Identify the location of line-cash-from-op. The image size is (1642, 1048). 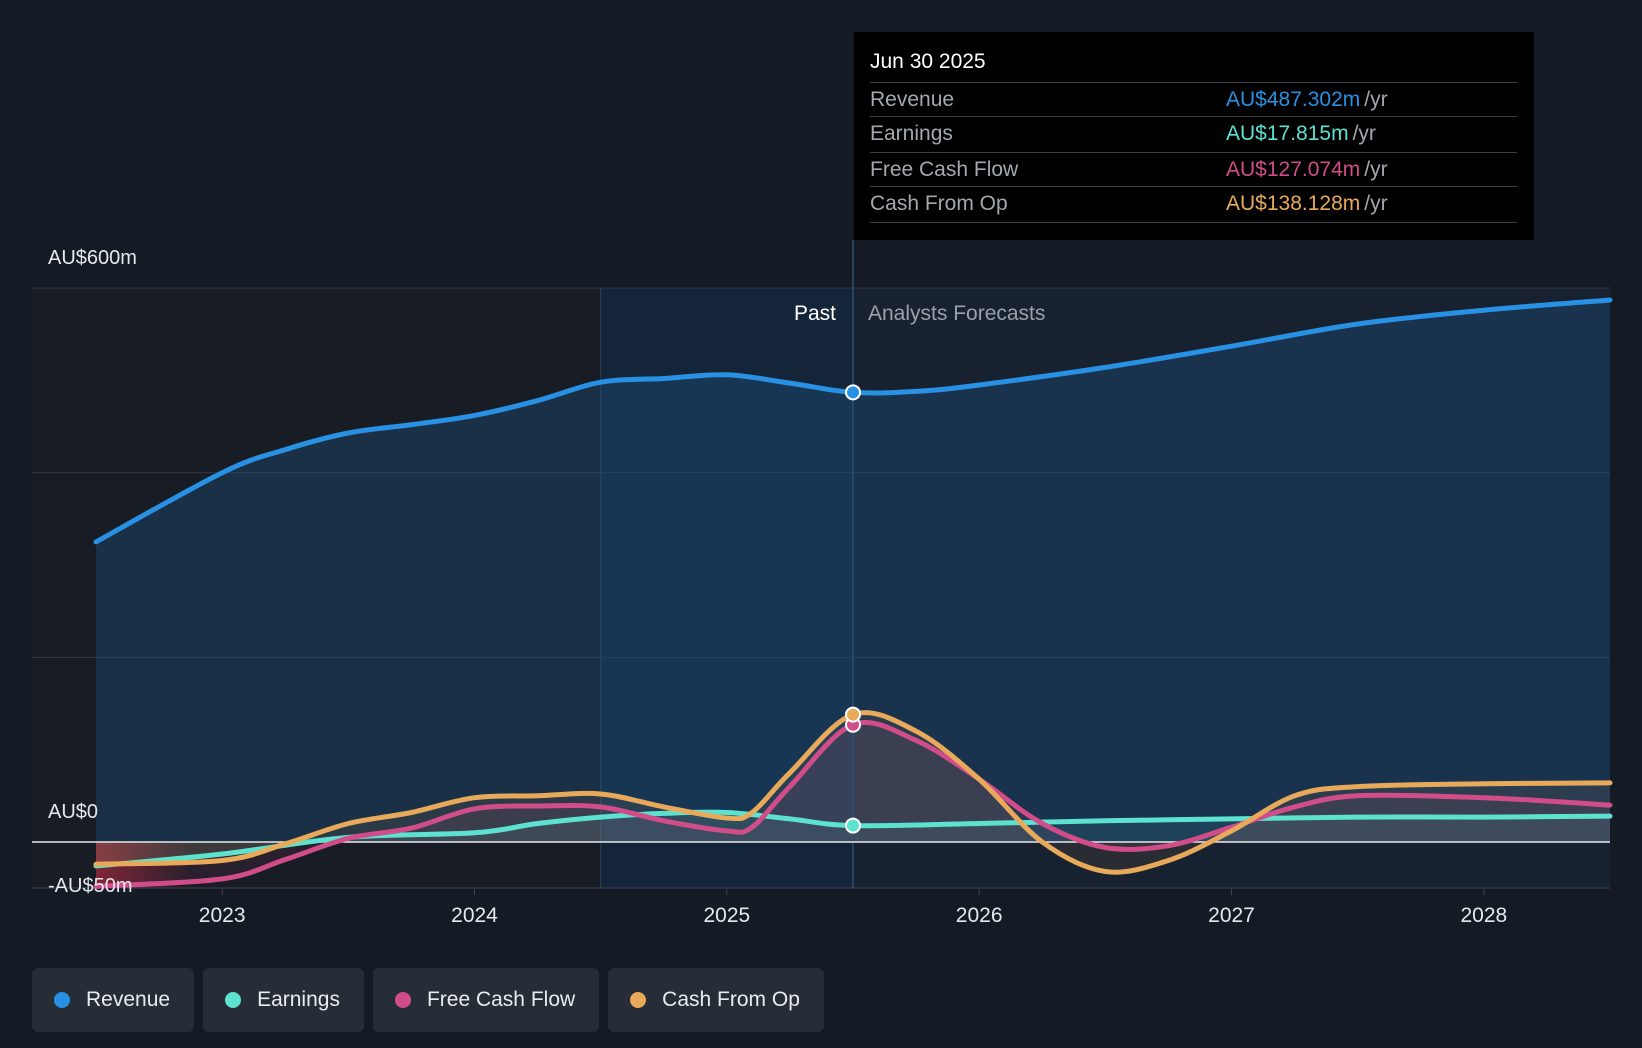
(853, 792).